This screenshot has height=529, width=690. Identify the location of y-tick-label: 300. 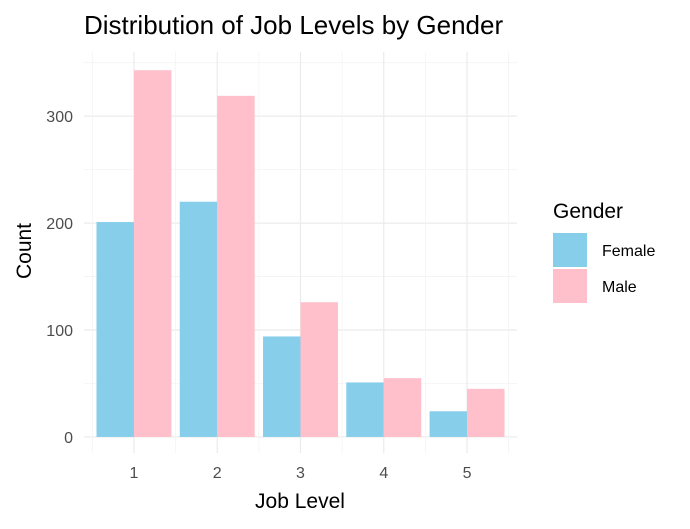
(59, 117).